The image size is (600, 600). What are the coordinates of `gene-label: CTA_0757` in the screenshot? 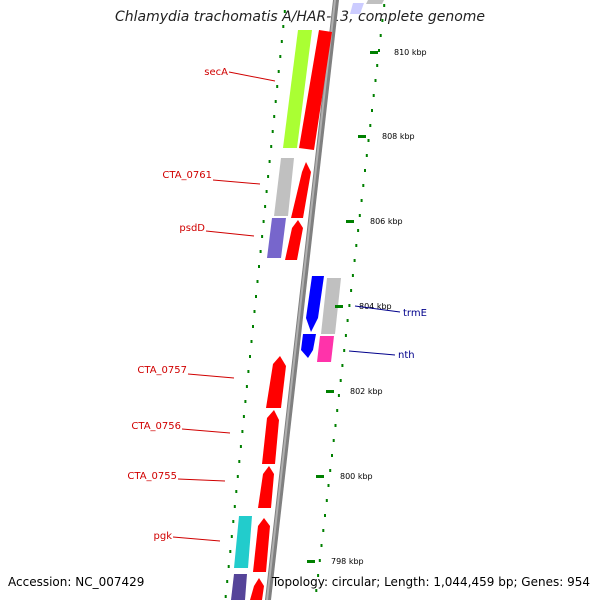 It's located at (162, 370).